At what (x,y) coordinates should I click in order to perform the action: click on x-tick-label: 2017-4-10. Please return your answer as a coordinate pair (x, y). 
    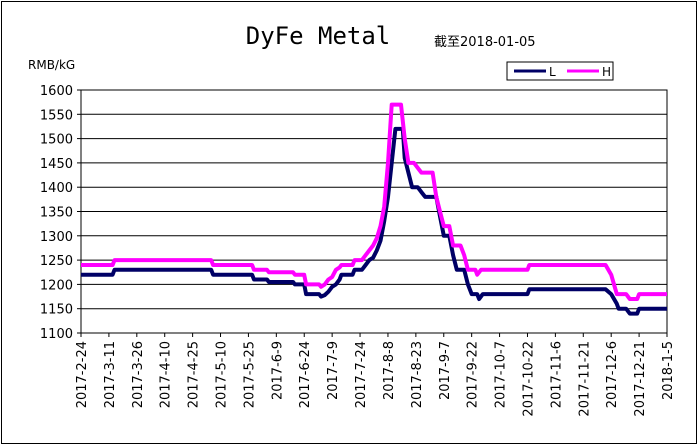
    Looking at the image, I should click on (166, 374).